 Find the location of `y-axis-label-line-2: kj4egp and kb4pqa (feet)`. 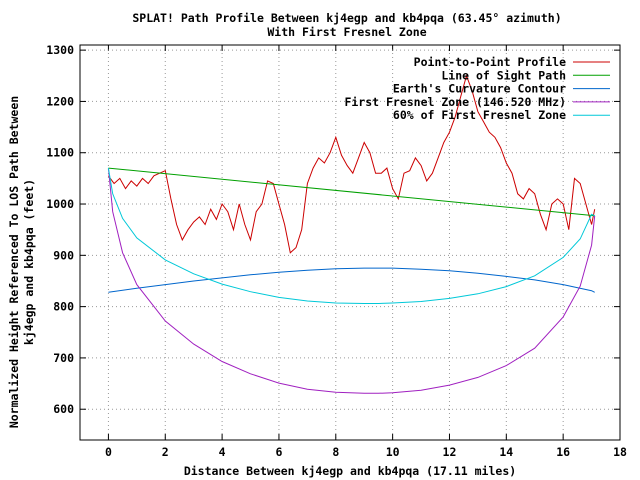

y-axis-label-line-2: kj4egp and kb4pqa (feet) is located at coordinates (29, 262).